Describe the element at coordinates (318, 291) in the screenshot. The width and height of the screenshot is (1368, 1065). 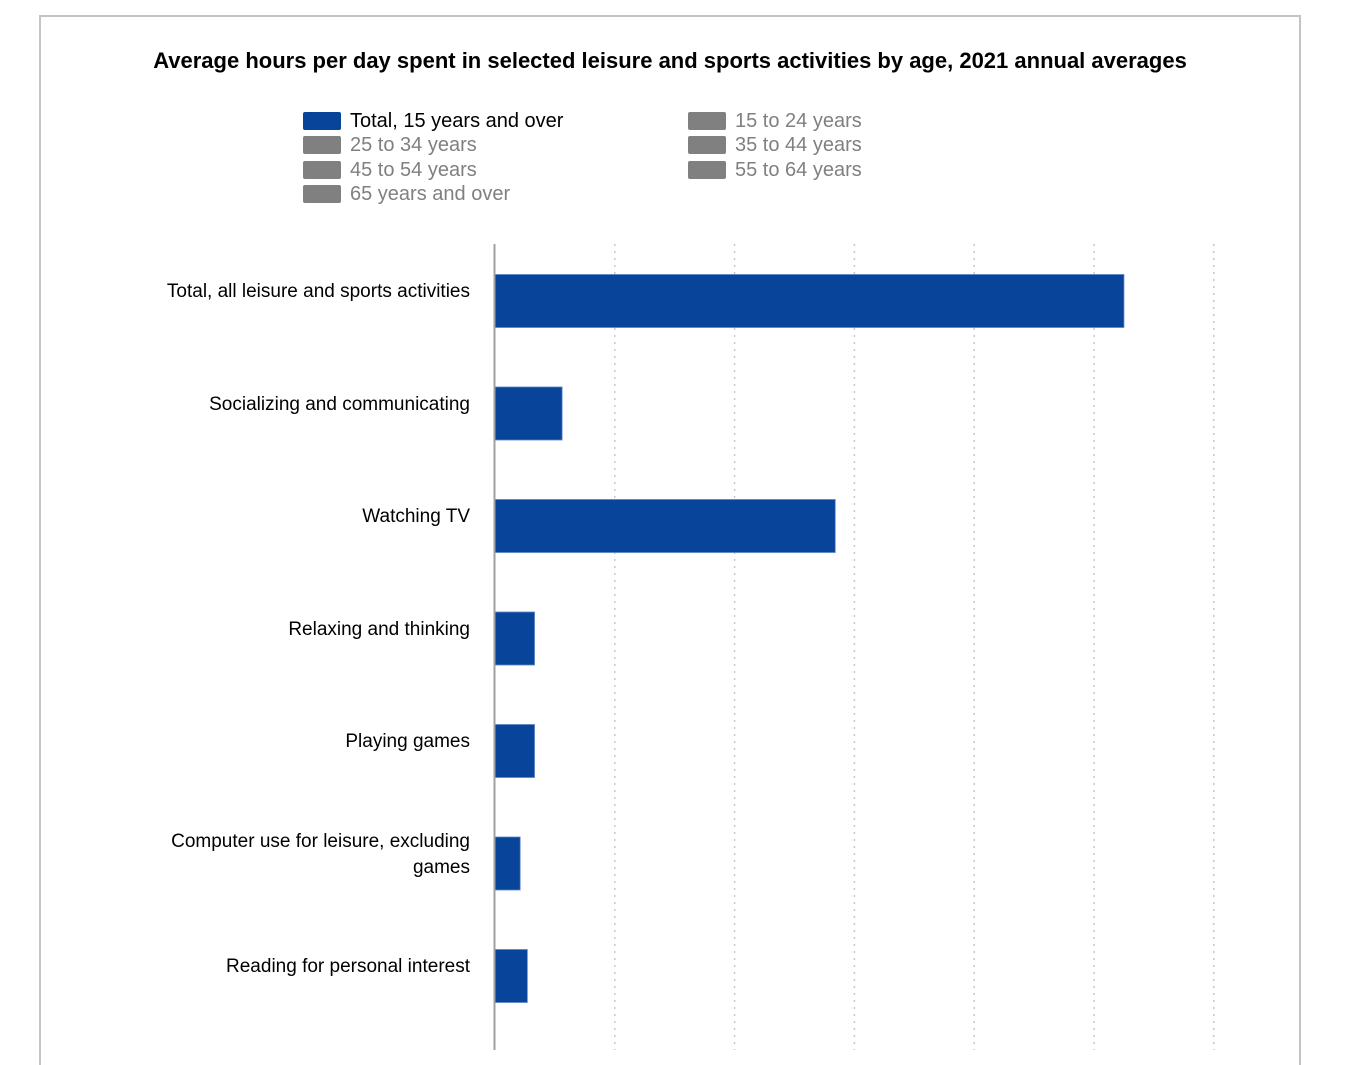
I see `category-label: Total, all leisure and sports activities` at that location.